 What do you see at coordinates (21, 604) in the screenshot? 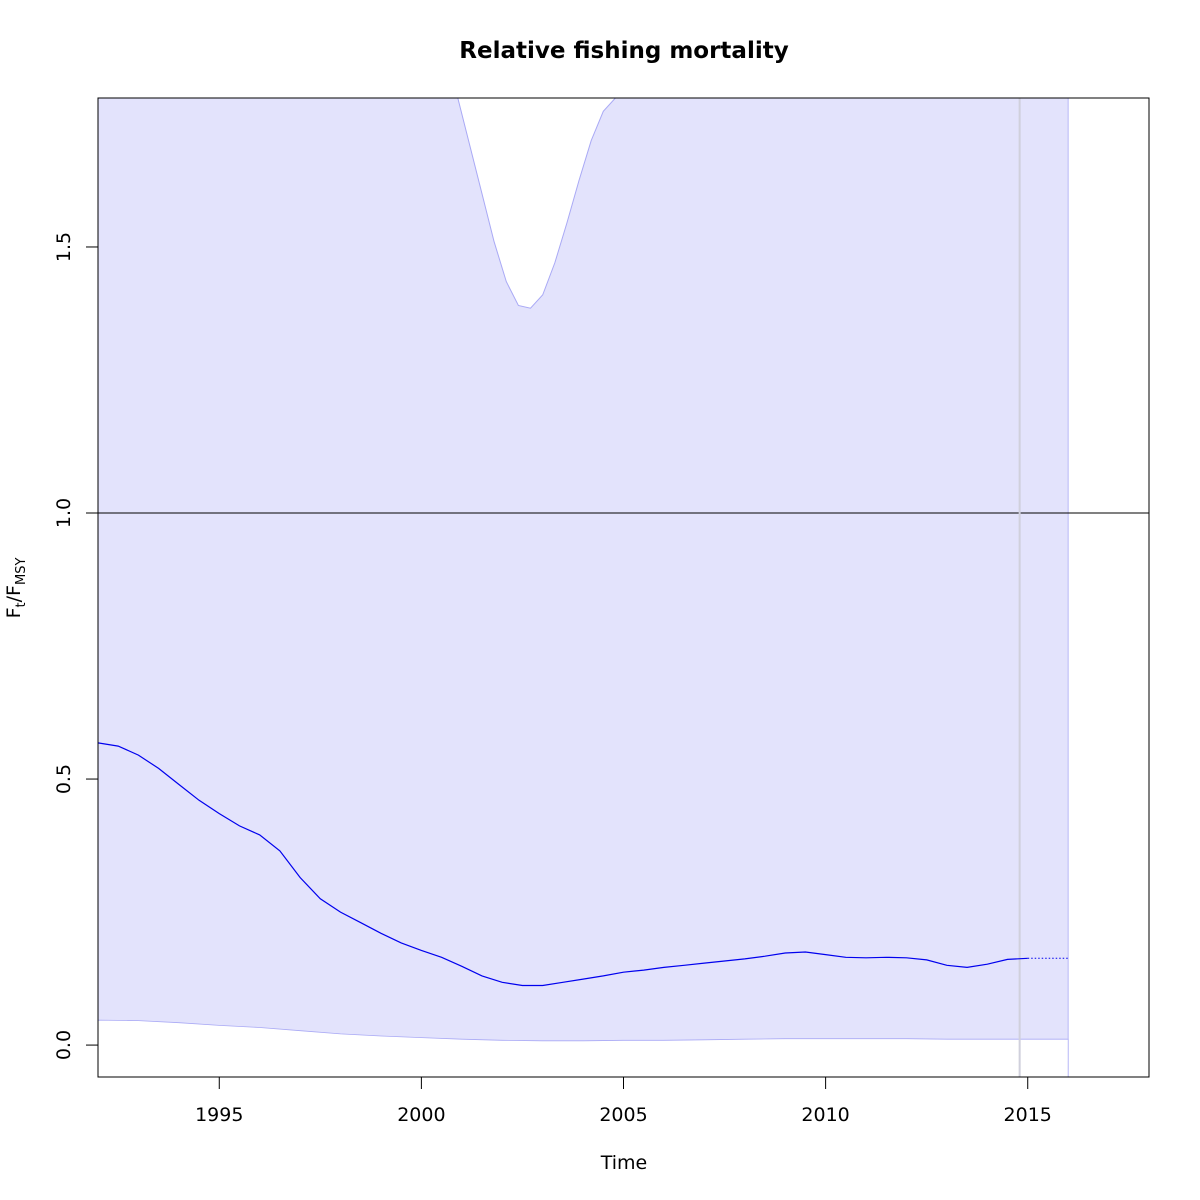
I see `y-label-sub: t` at bounding box center [21, 604].